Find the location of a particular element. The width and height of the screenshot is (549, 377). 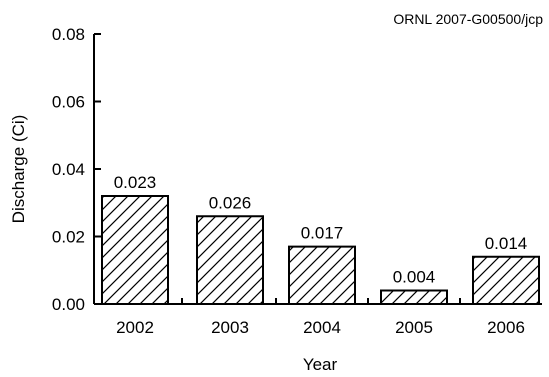

bar-2002 is located at coordinates (135, 250).